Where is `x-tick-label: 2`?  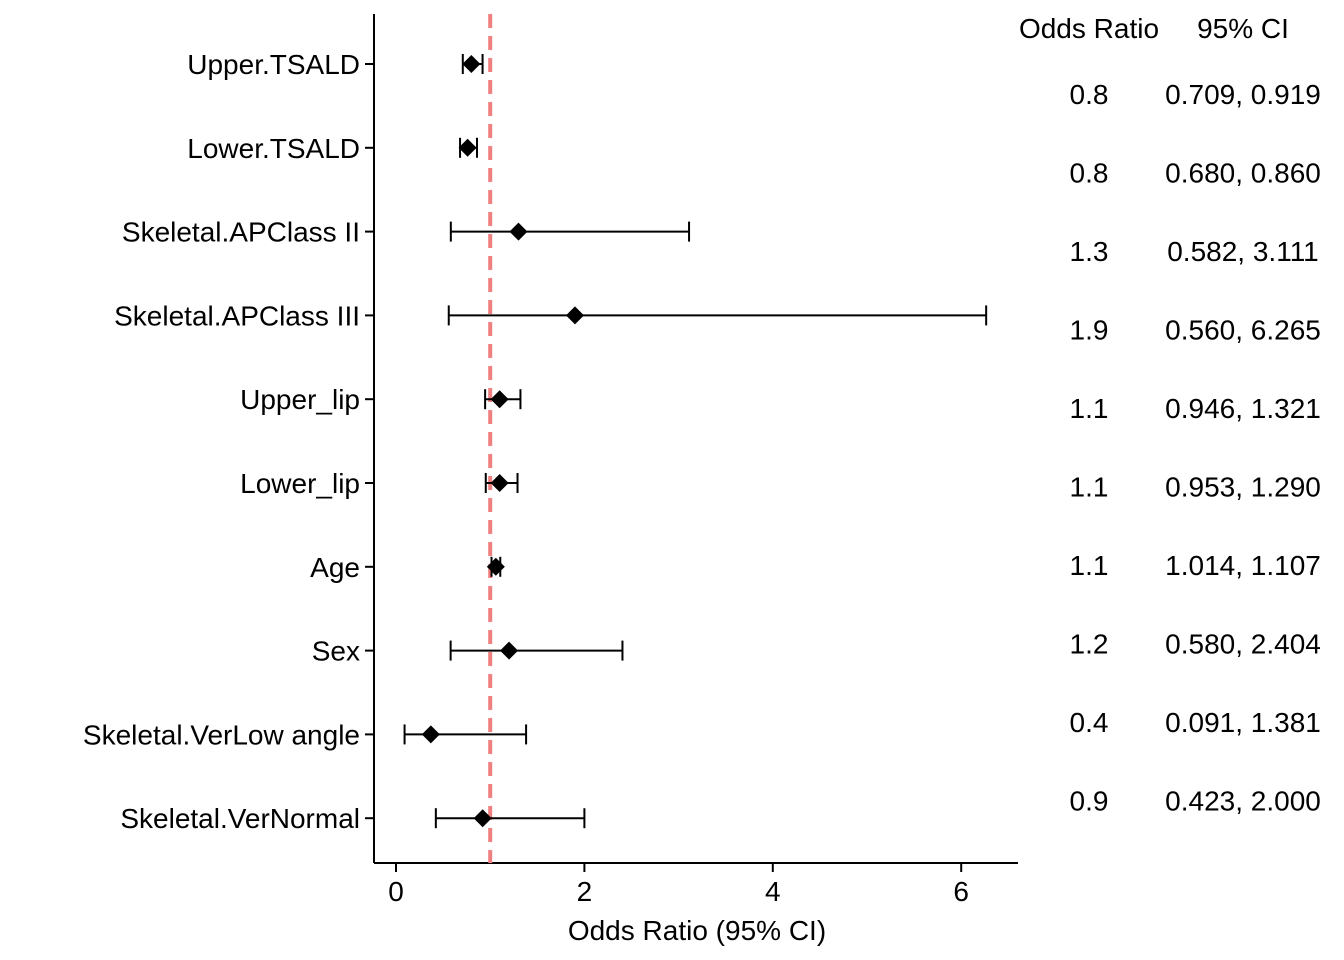
x-tick-label: 2 is located at coordinates (585, 891).